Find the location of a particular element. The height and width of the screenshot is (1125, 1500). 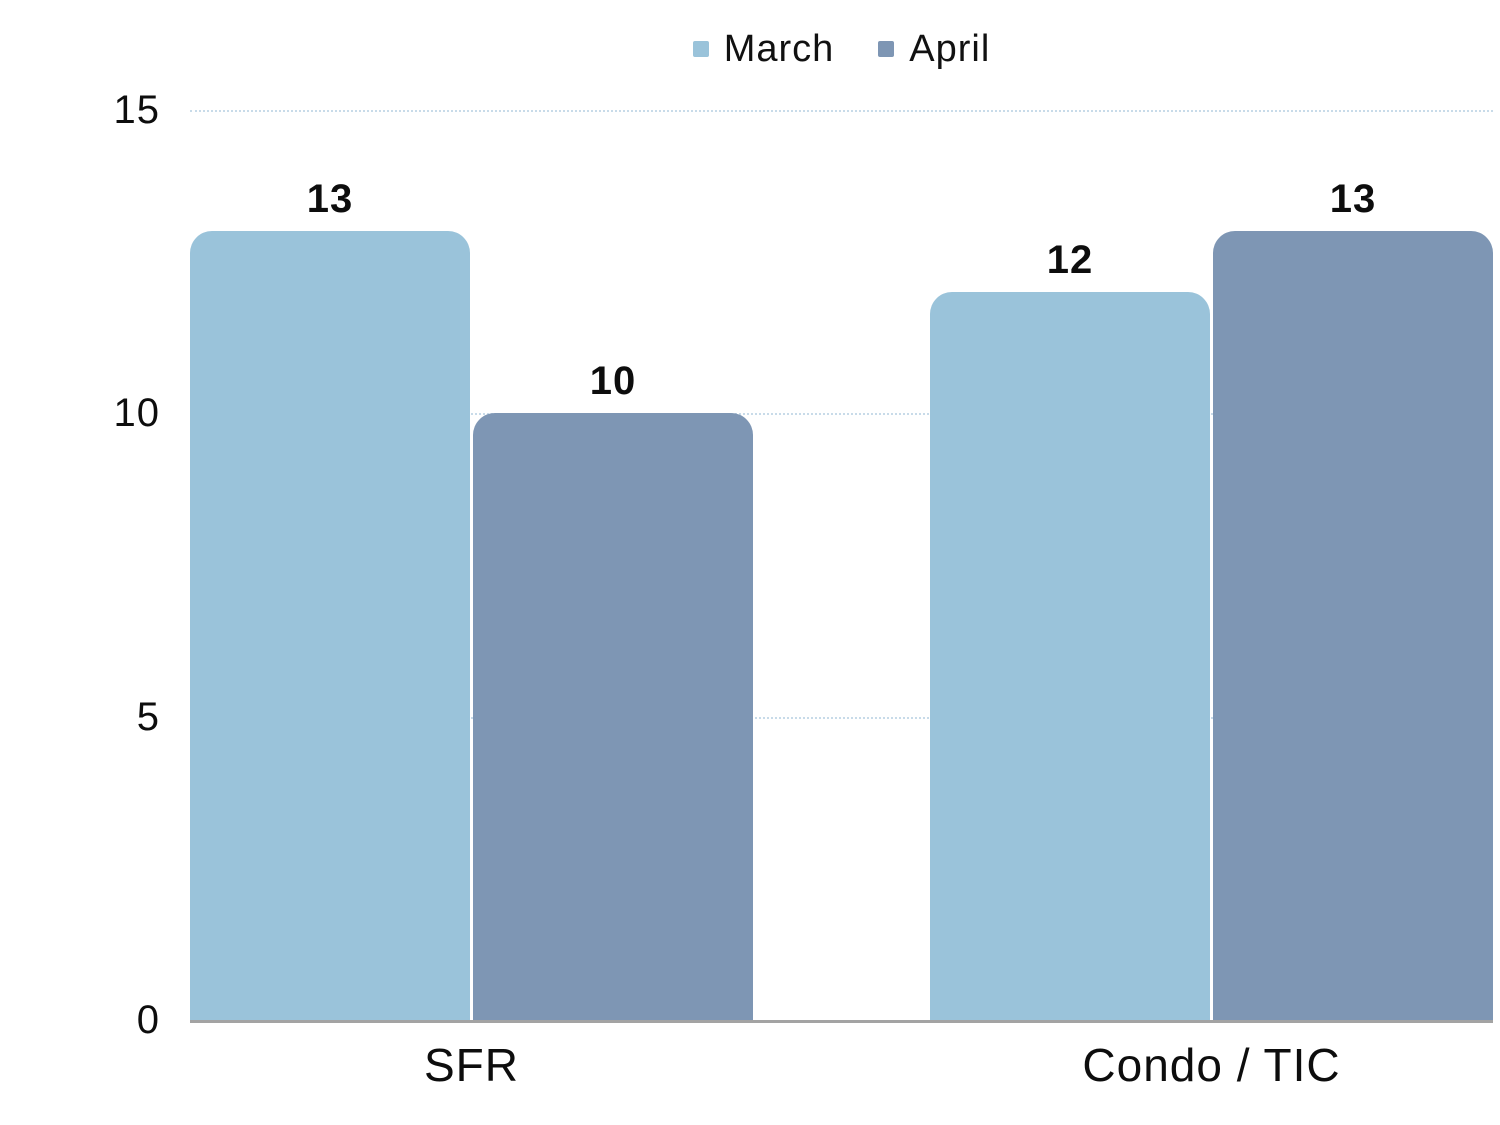

bar-march-condo-tic is located at coordinates (1070, 656).